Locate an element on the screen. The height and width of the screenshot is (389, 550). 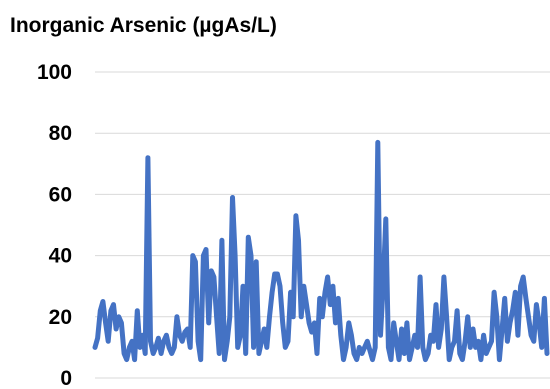
y-axis-tick-labels: 0 20 40 60 80 100 is located at coordinates (54, 225).